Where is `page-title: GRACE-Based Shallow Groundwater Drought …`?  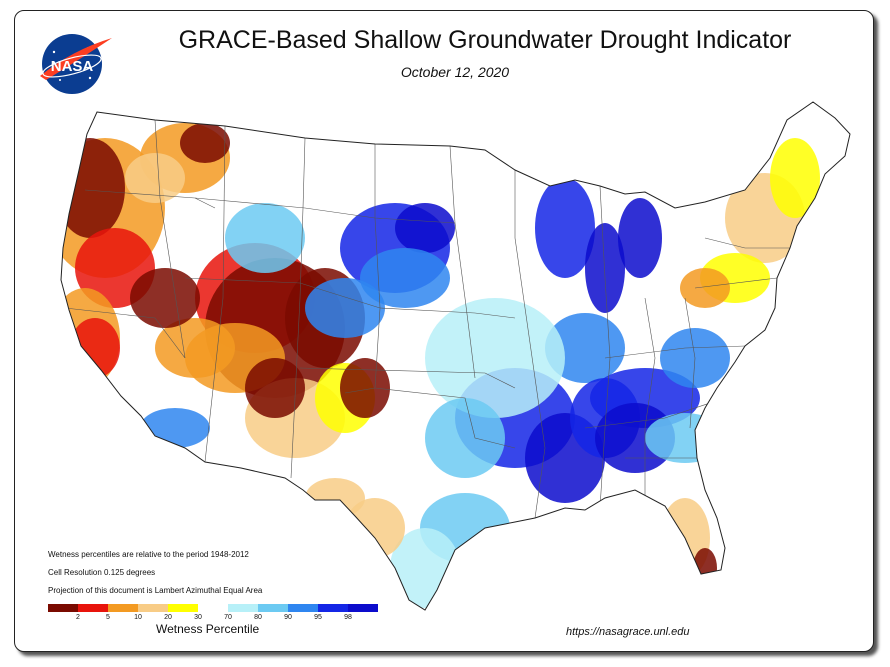
page-title: GRACE-Based Shallow Groundwater Drought … is located at coordinates (485, 40).